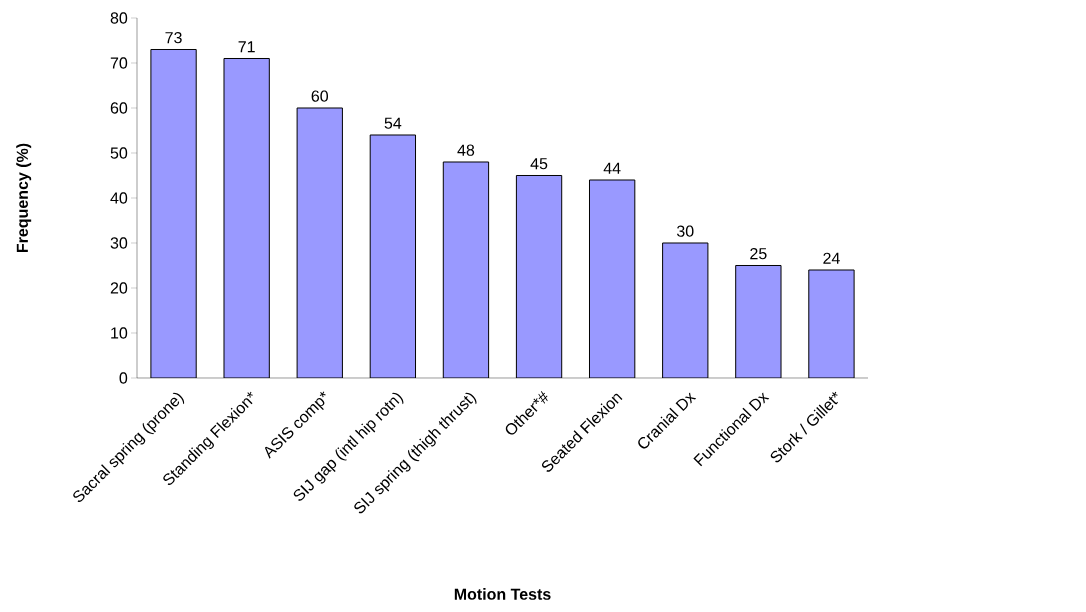 This screenshot has width=1086, height=612. What do you see at coordinates (539, 164) in the screenshot?
I see `data-label: 45` at bounding box center [539, 164].